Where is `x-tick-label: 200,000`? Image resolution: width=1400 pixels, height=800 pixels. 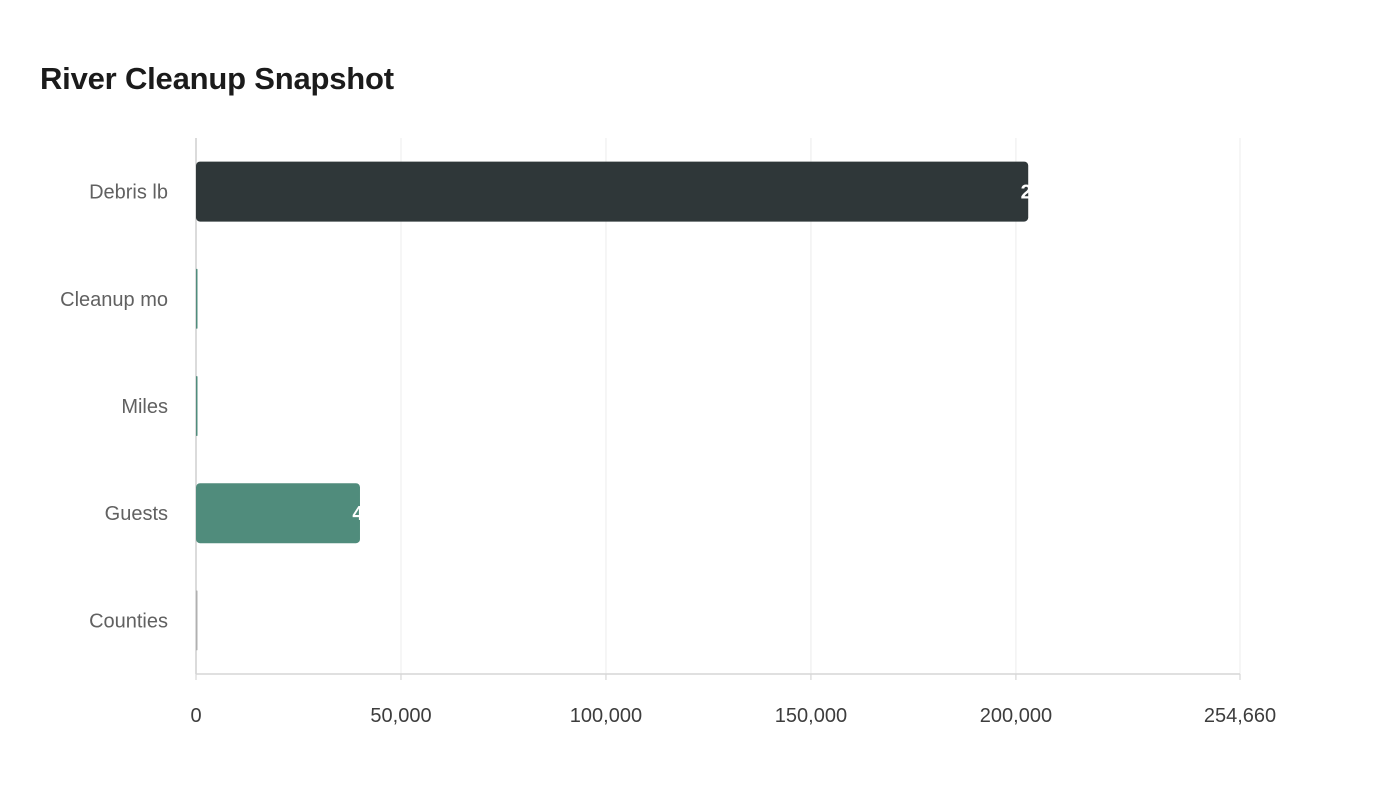
x-tick-label: 200,000 is located at coordinates (1016, 716).